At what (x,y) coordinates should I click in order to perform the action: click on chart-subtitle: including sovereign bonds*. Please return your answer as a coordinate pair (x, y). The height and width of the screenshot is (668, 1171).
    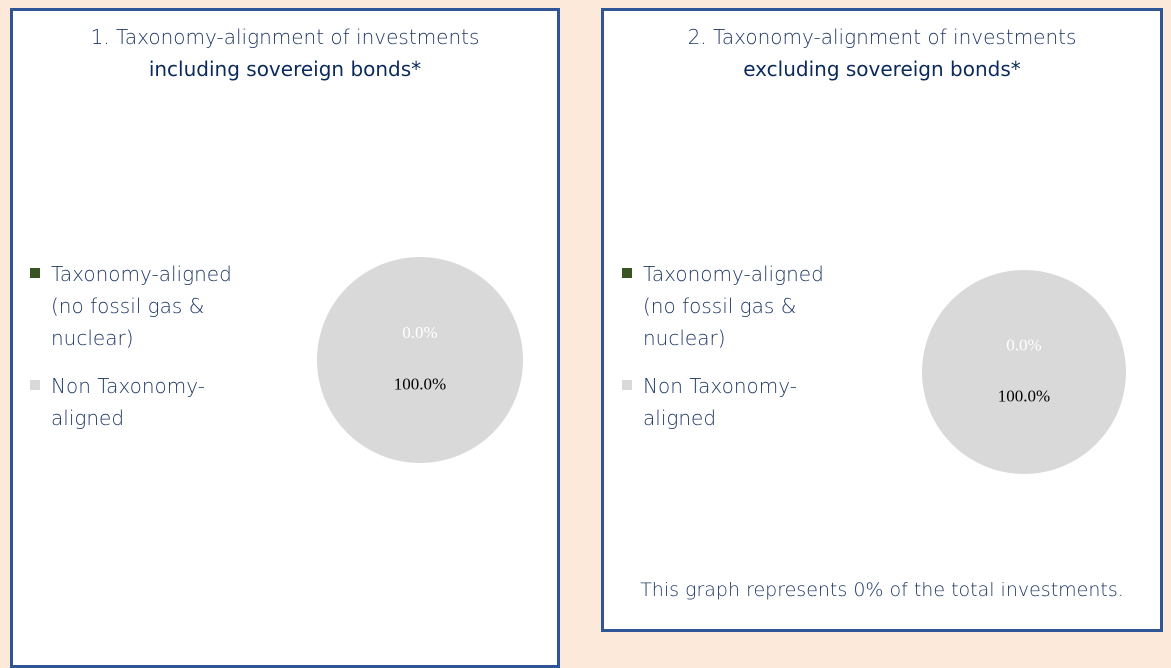
    Looking at the image, I should click on (285, 69).